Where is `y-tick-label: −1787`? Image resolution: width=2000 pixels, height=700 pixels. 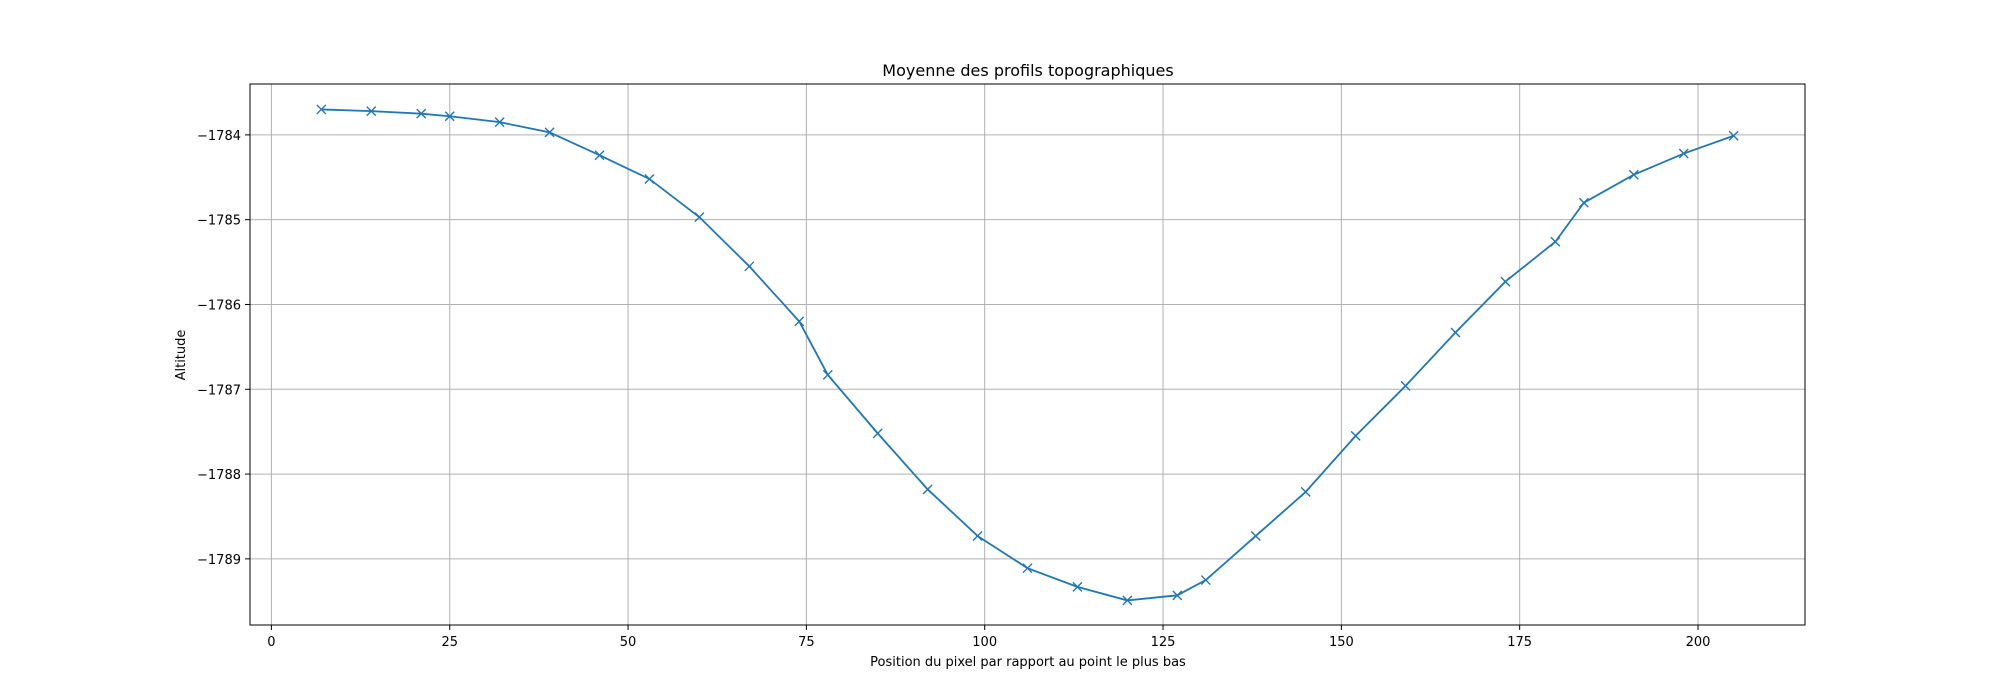
y-tick-label: −1787 is located at coordinates (219, 390).